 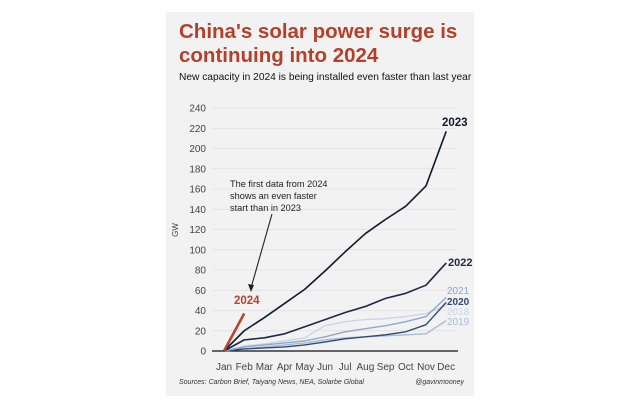 What do you see at coordinates (197, 109) in the screenshot?
I see `y-tick-label: 240` at bounding box center [197, 109].